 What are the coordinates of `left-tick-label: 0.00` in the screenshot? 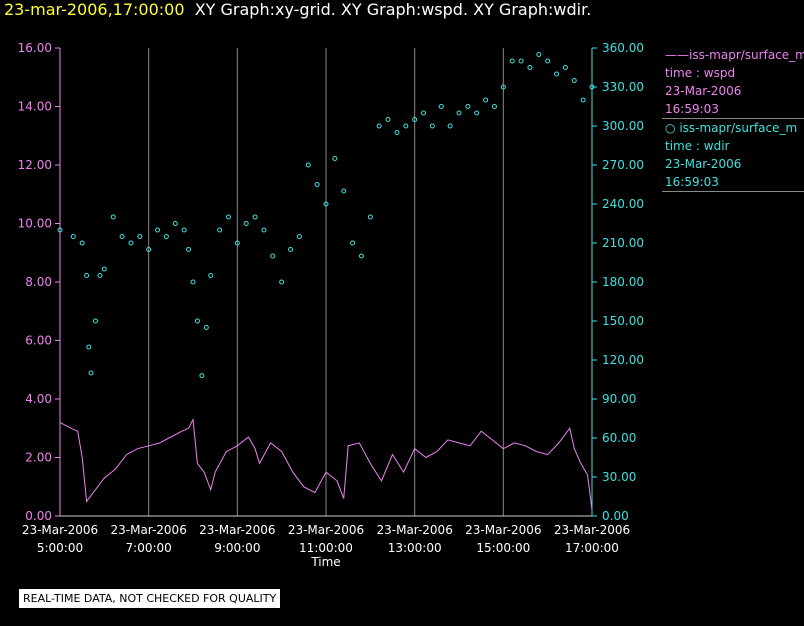 It's located at (38, 516).